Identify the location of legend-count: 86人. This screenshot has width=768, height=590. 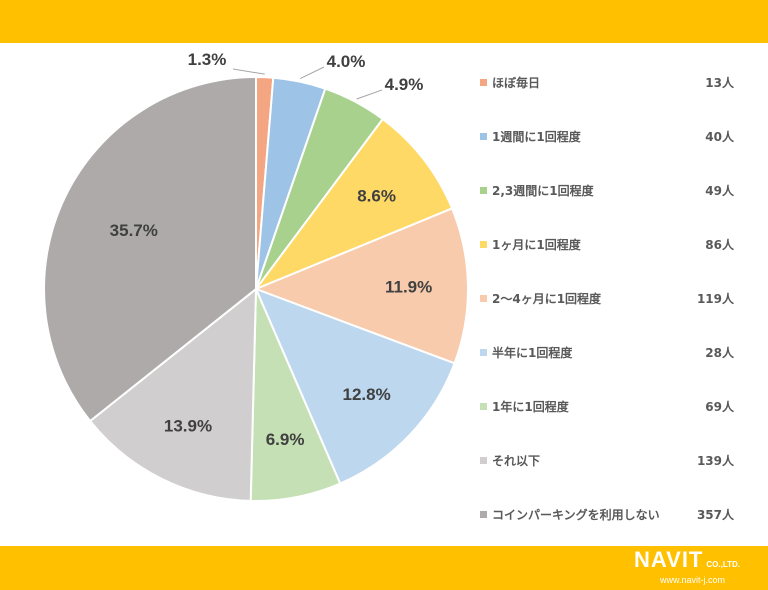
(719, 244).